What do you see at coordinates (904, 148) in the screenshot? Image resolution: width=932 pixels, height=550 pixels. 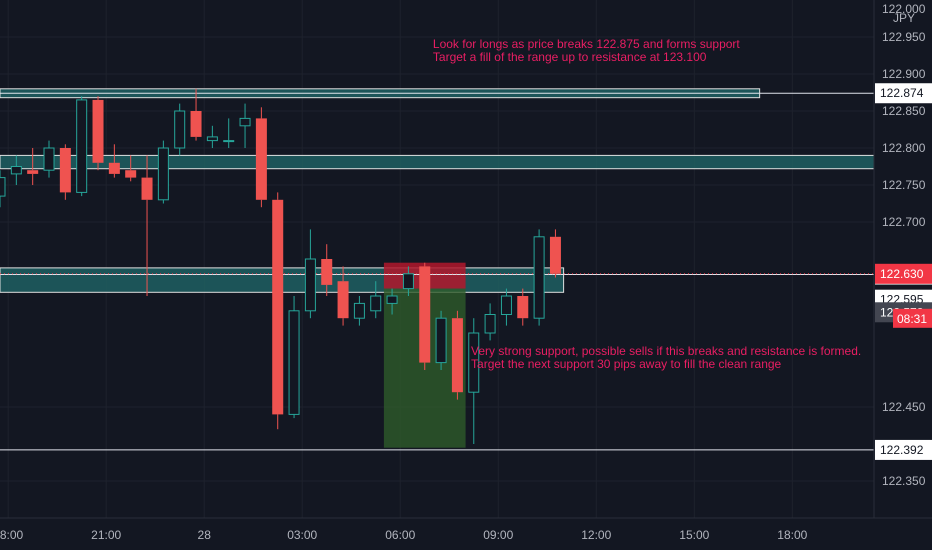 I see `price-tick-label: 122.800` at bounding box center [904, 148].